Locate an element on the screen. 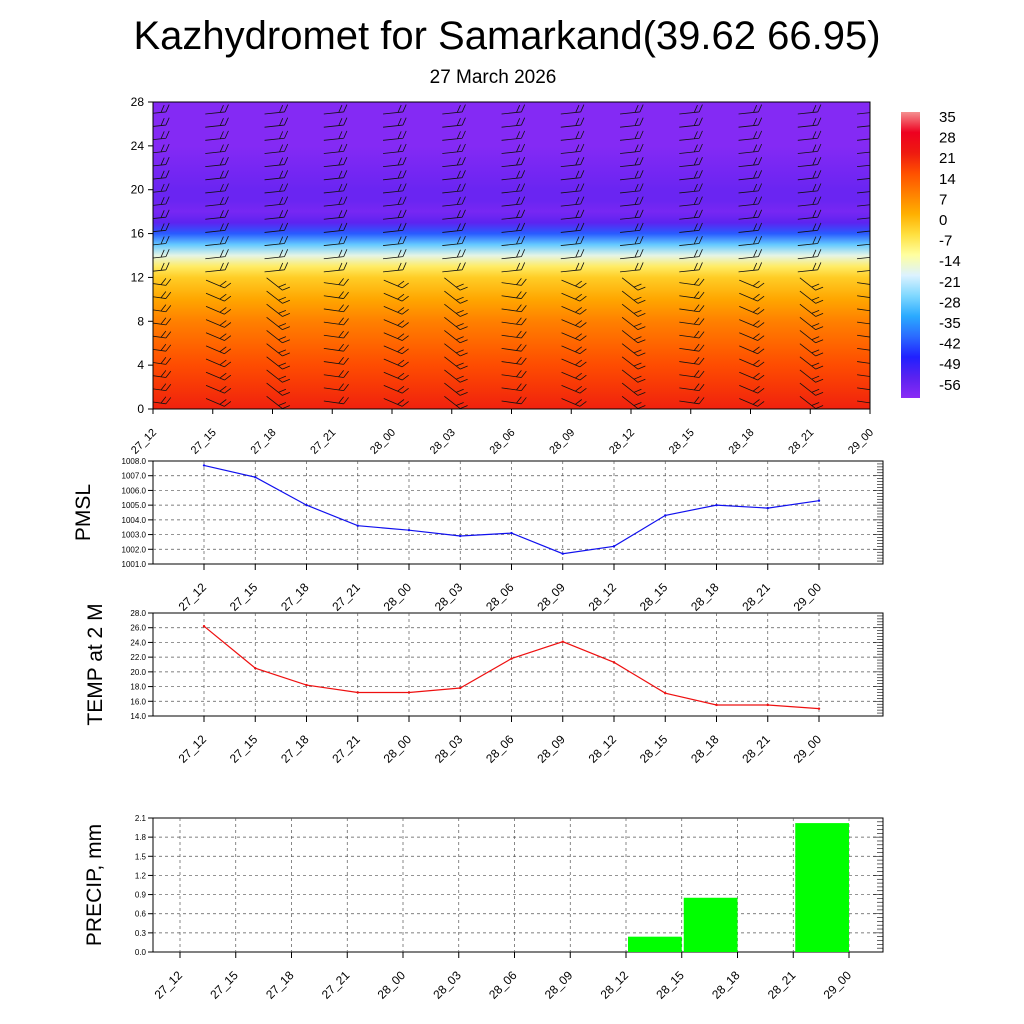  x-tick-label: 29_00 is located at coordinates (808, 597).